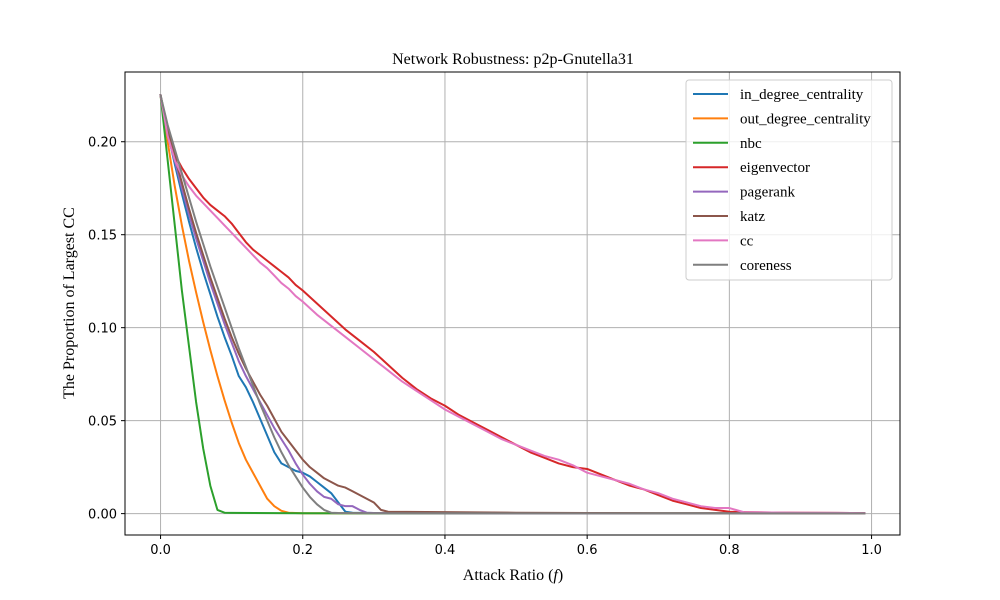 The height and width of the screenshot is (600, 1000). Describe the element at coordinates (160, 550) in the screenshot. I see `x-tick-label: 0.0` at that location.